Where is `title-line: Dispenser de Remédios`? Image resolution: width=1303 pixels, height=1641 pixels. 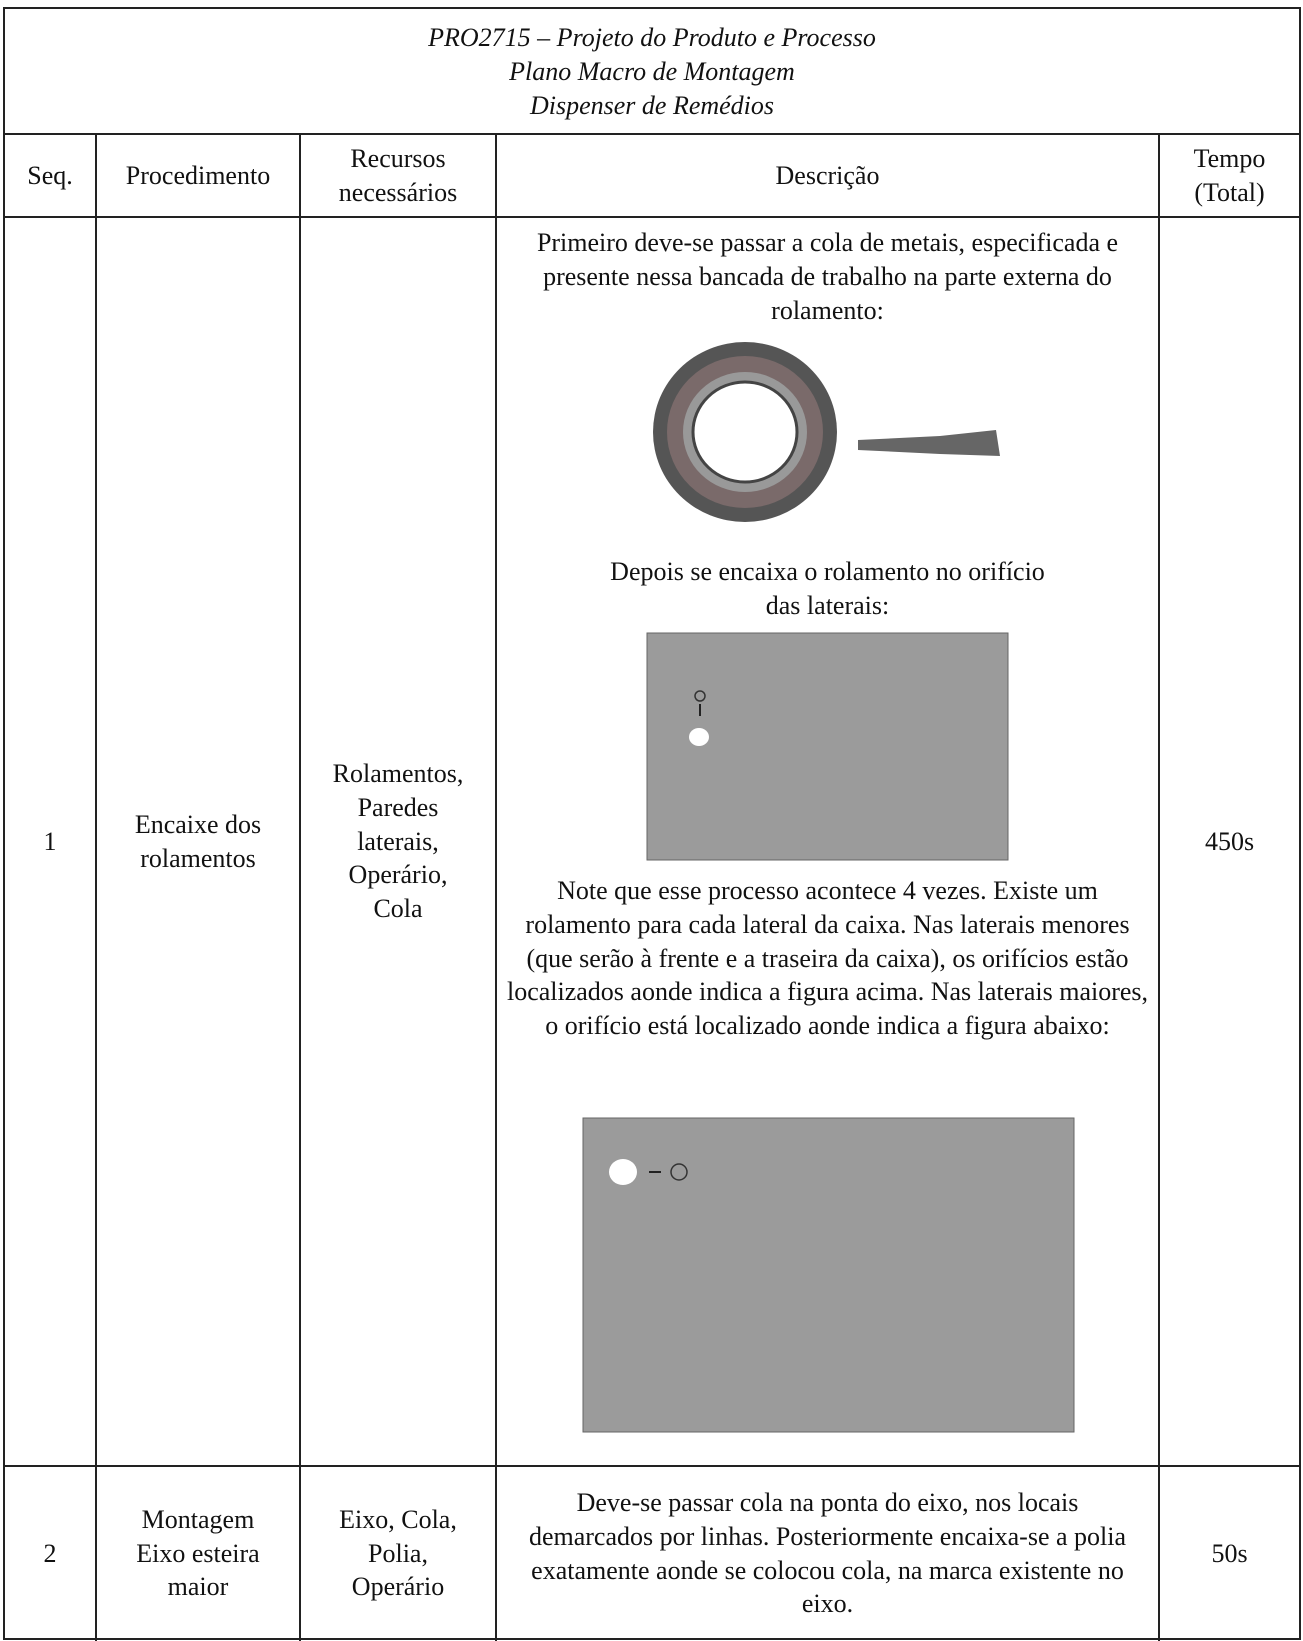 title-line: Dispenser de Remédios is located at coordinates (652, 105).